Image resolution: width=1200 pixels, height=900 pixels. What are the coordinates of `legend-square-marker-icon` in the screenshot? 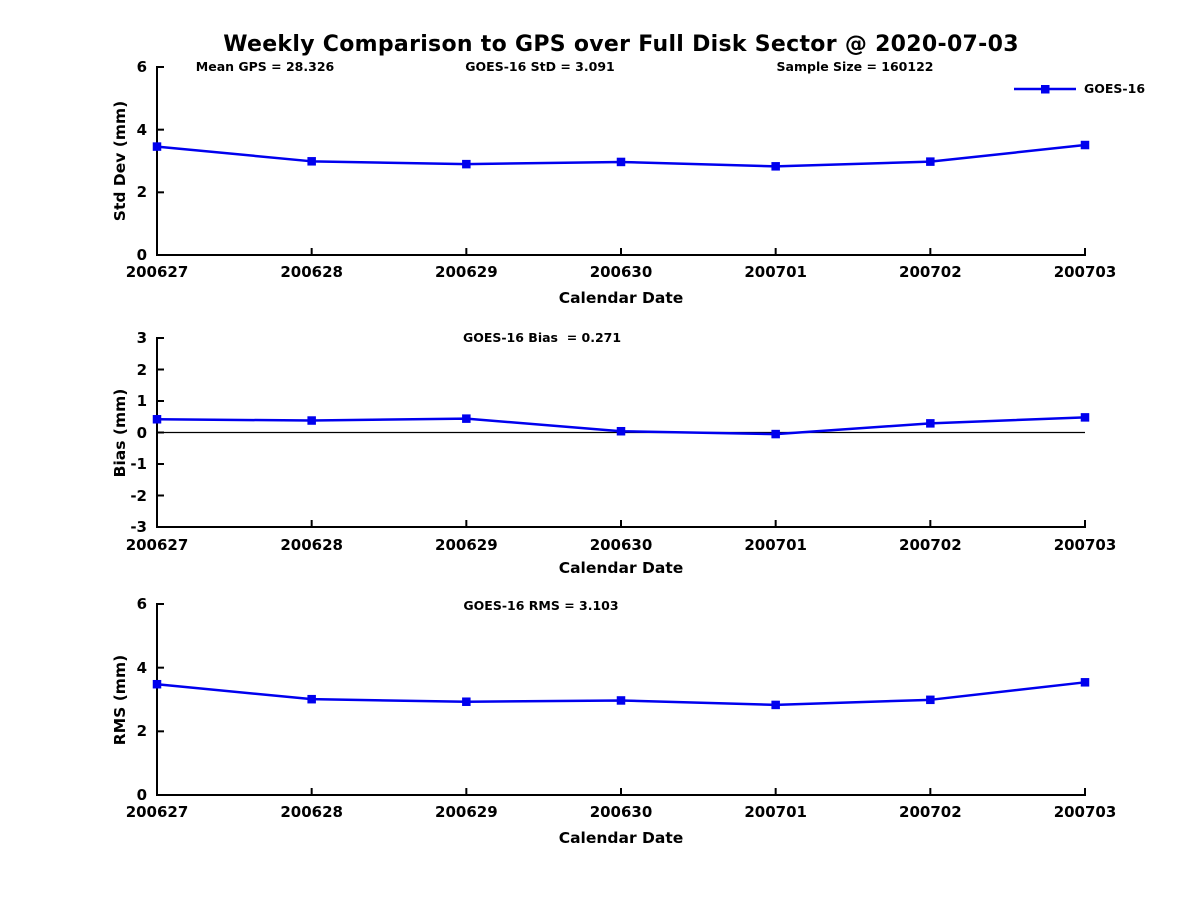 It's located at (1045, 89).